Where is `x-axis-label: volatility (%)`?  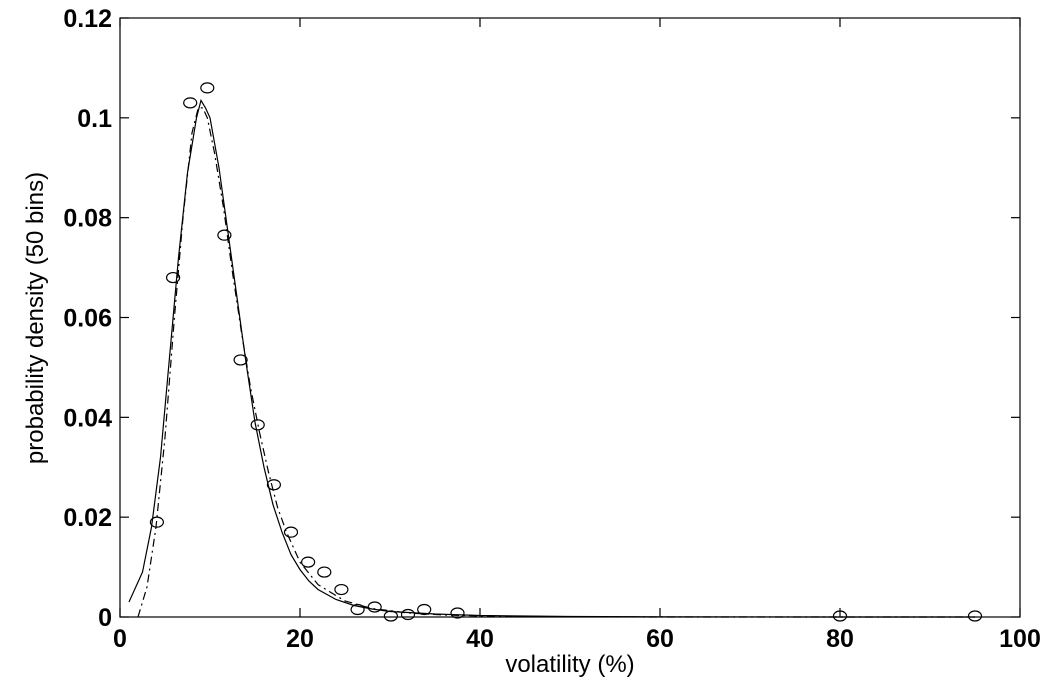
x-axis-label: volatility (%) is located at coordinates (569, 664).